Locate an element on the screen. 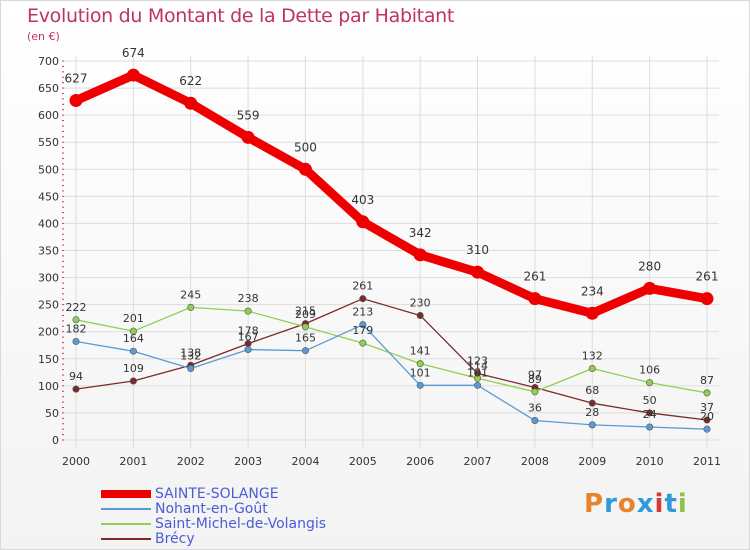 Image resolution: width=750 pixels, height=550 pixels. data-label: 403 is located at coordinates (362, 200).